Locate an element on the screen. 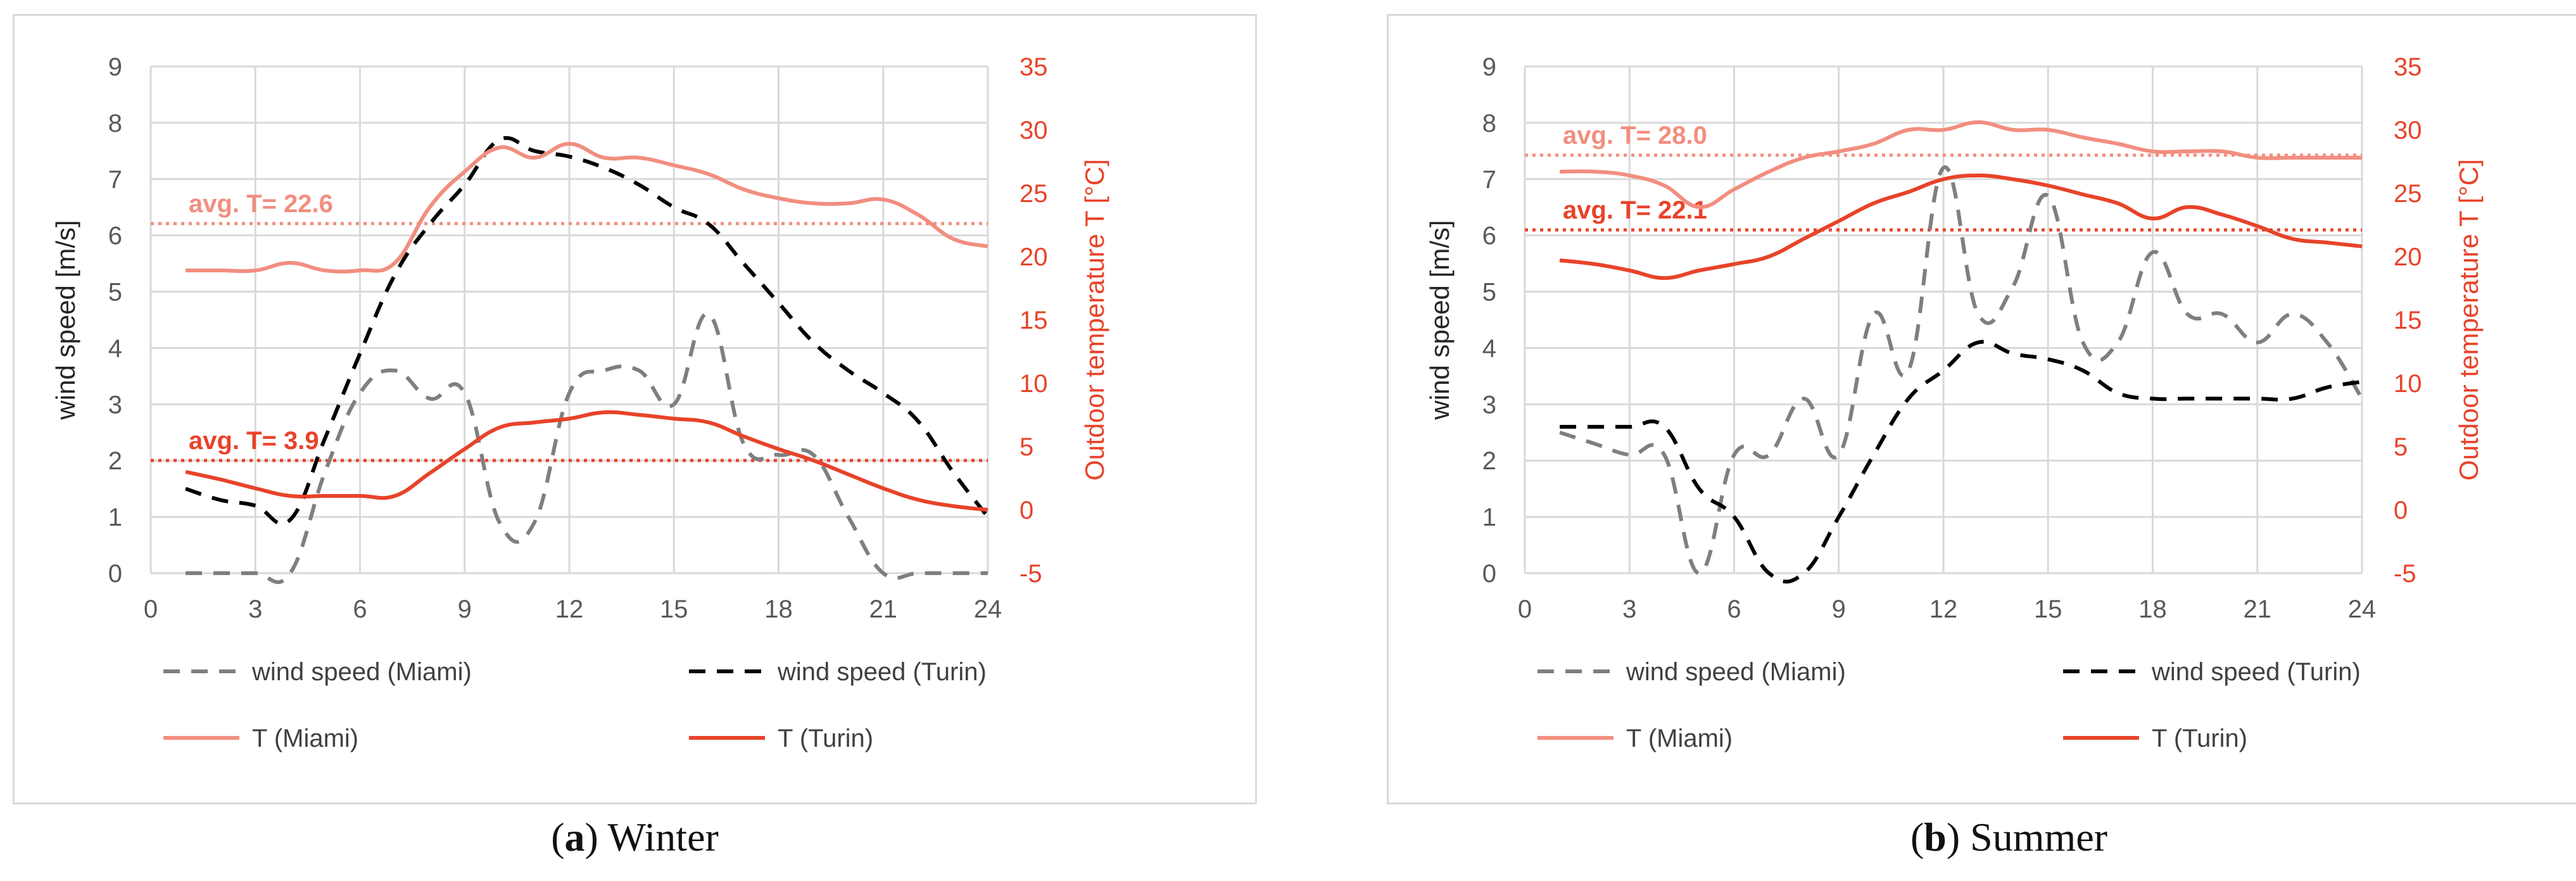 This screenshot has height=881, width=2576. average-label: avg. T= 28.0 is located at coordinates (1635, 135).